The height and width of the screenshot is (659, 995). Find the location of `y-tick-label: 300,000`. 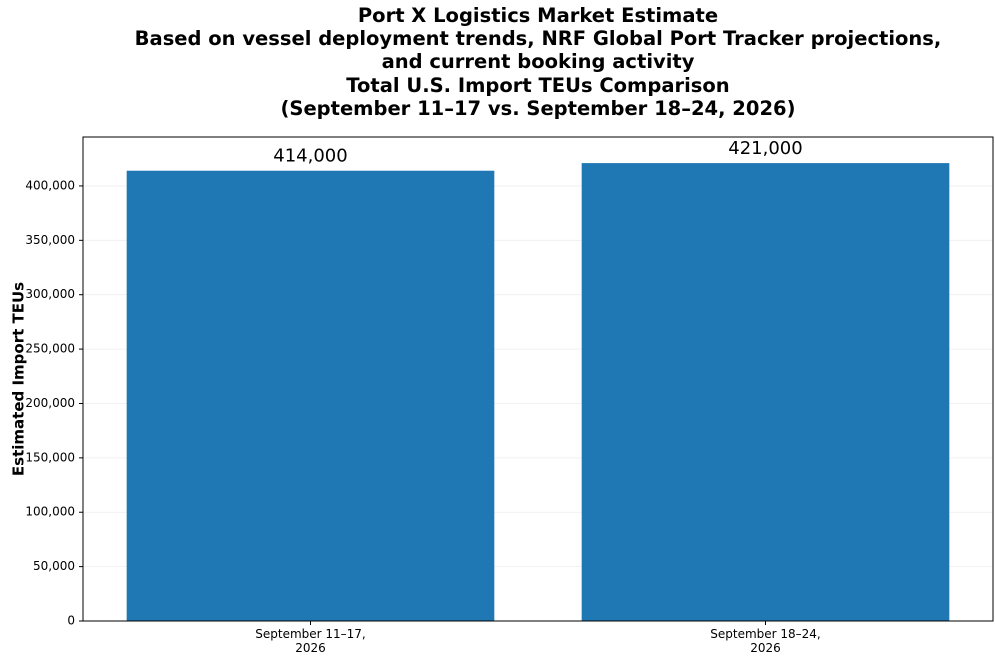

y-tick-label: 300,000 is located at coordinates (50, 294).